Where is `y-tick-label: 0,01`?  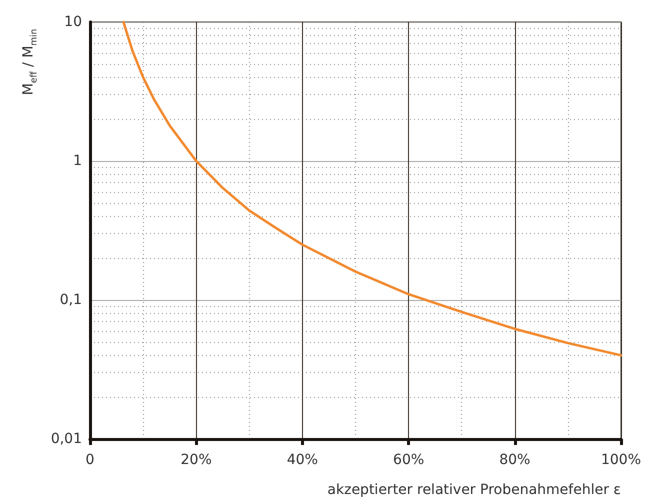 y-tick-label: 0,01 is located at coordinates (66, 439).